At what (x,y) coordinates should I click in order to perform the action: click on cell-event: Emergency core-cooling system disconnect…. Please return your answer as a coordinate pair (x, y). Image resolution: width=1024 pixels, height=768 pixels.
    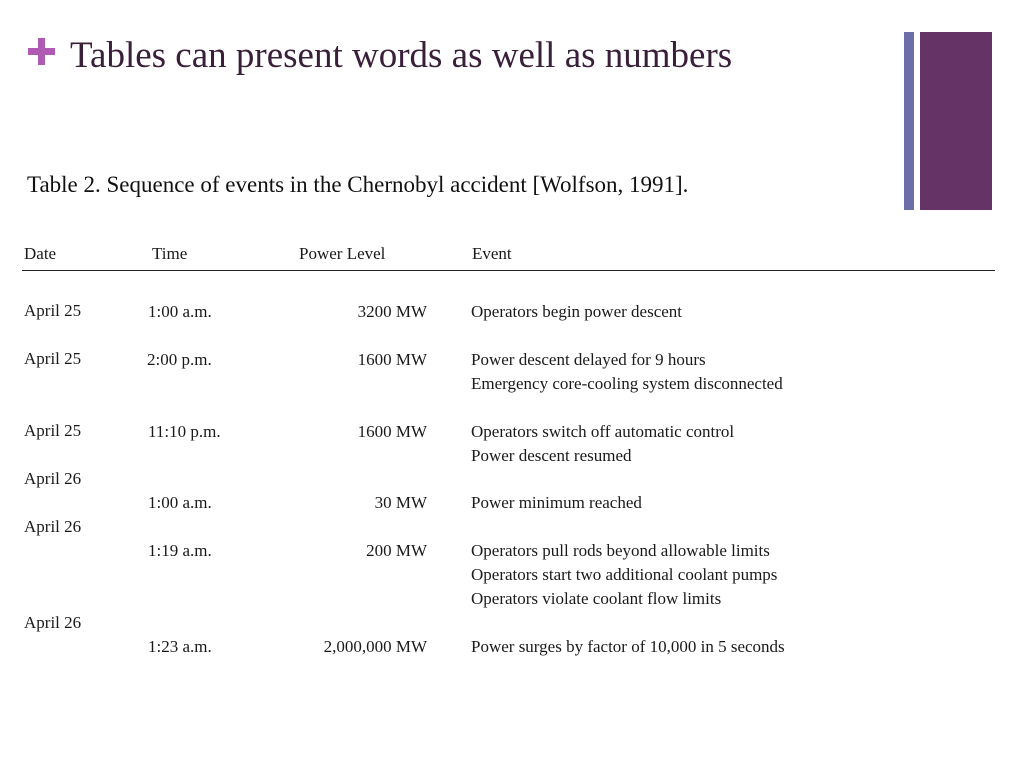
    Looking at the image, I should click on (627, 383).